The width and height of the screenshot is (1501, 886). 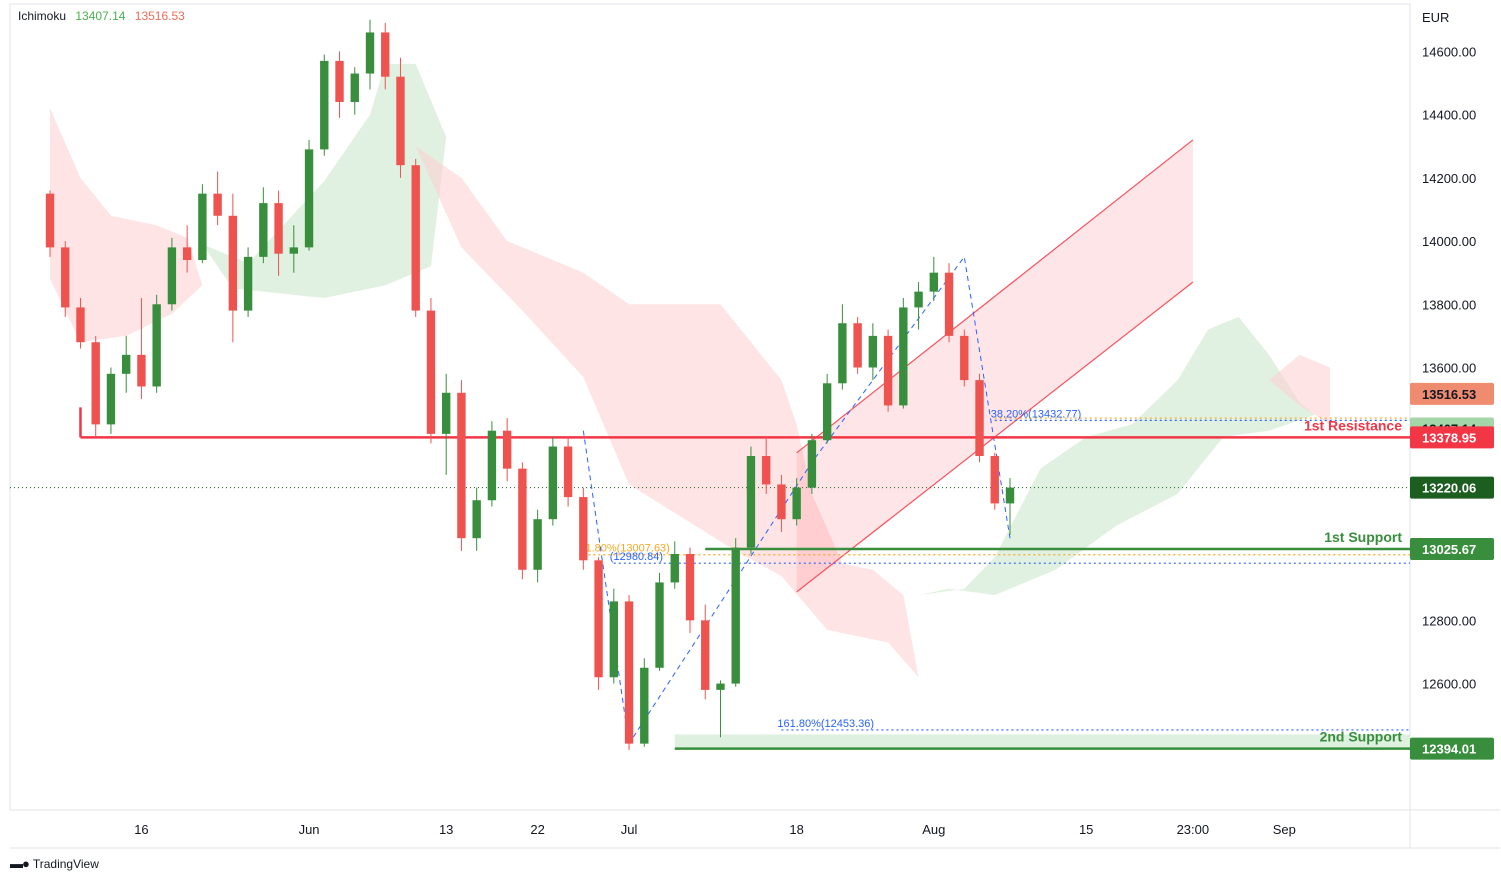 I want to click on legend-value-b: 13516.53, so click(x=159, y=16).